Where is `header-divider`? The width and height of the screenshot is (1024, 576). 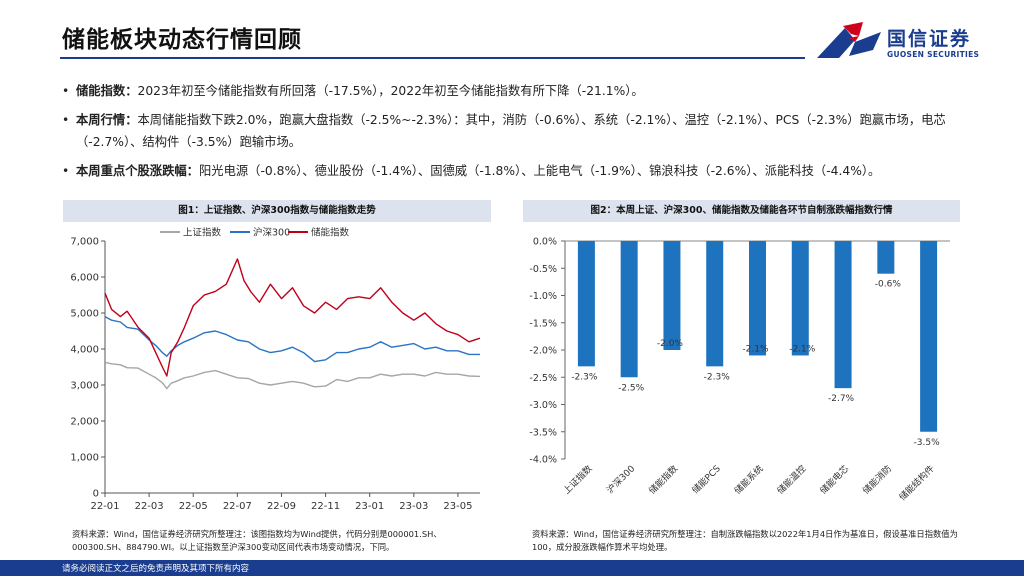 header-divider is located at coordinates (432, 58).